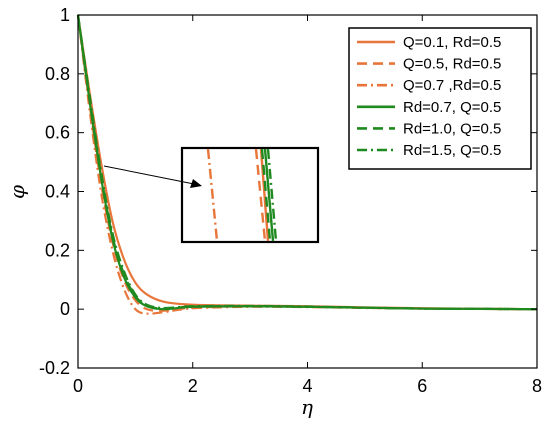 Image resolution: width=550 pixels, height=436 pixels. I want to click on y-tick-label: 1, so click(65, 15).